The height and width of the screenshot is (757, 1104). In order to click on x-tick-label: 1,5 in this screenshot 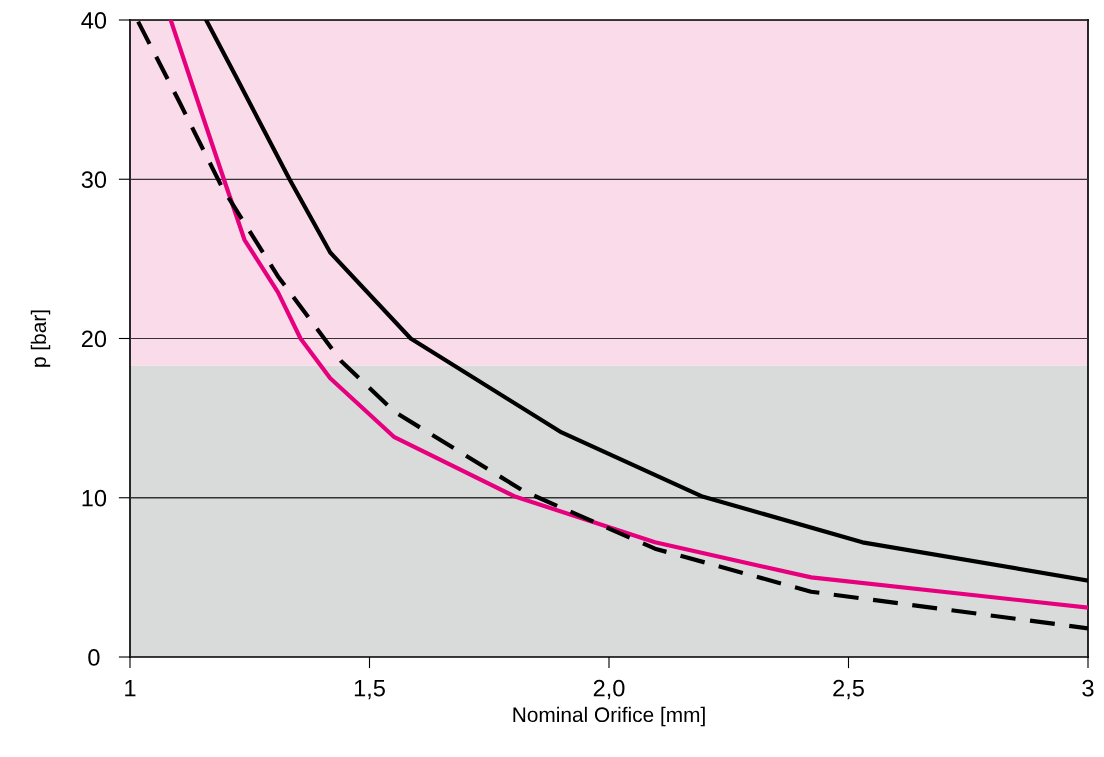, I will do `click(369, 690)`.